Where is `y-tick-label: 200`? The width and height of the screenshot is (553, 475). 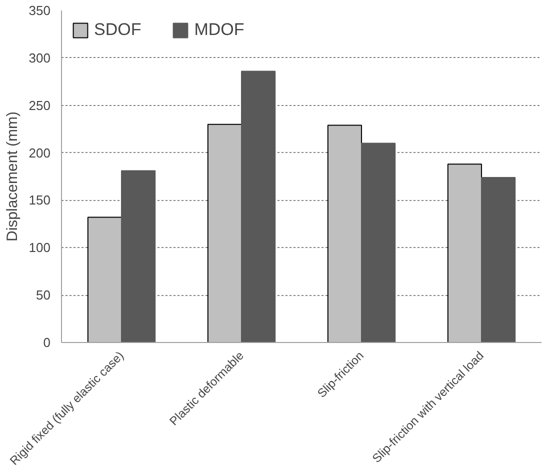
y-tick-label: 200 is located at coordinates (39, 152).